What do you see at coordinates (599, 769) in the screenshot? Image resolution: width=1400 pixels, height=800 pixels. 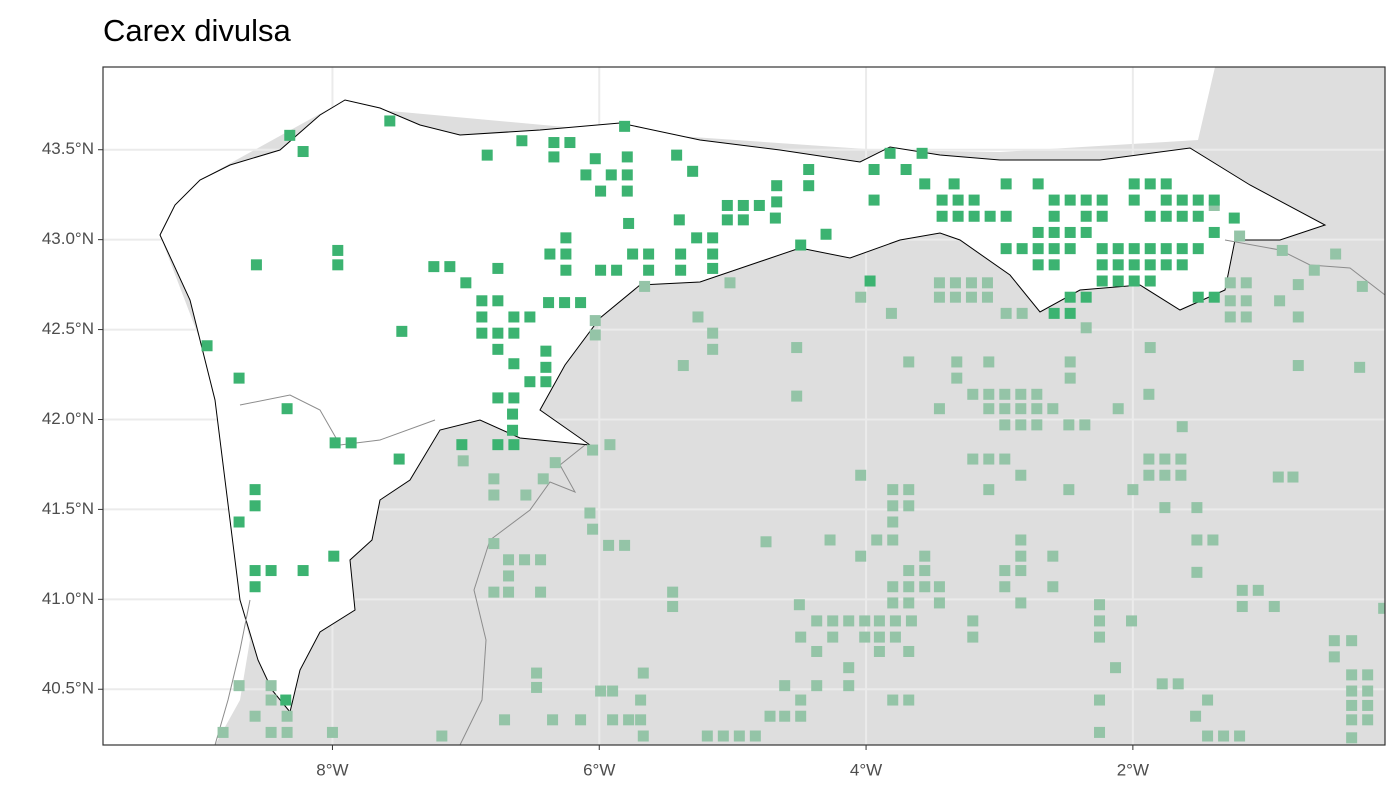 I see `x-tick-label: 6°W` at bounding box center [599, 769].